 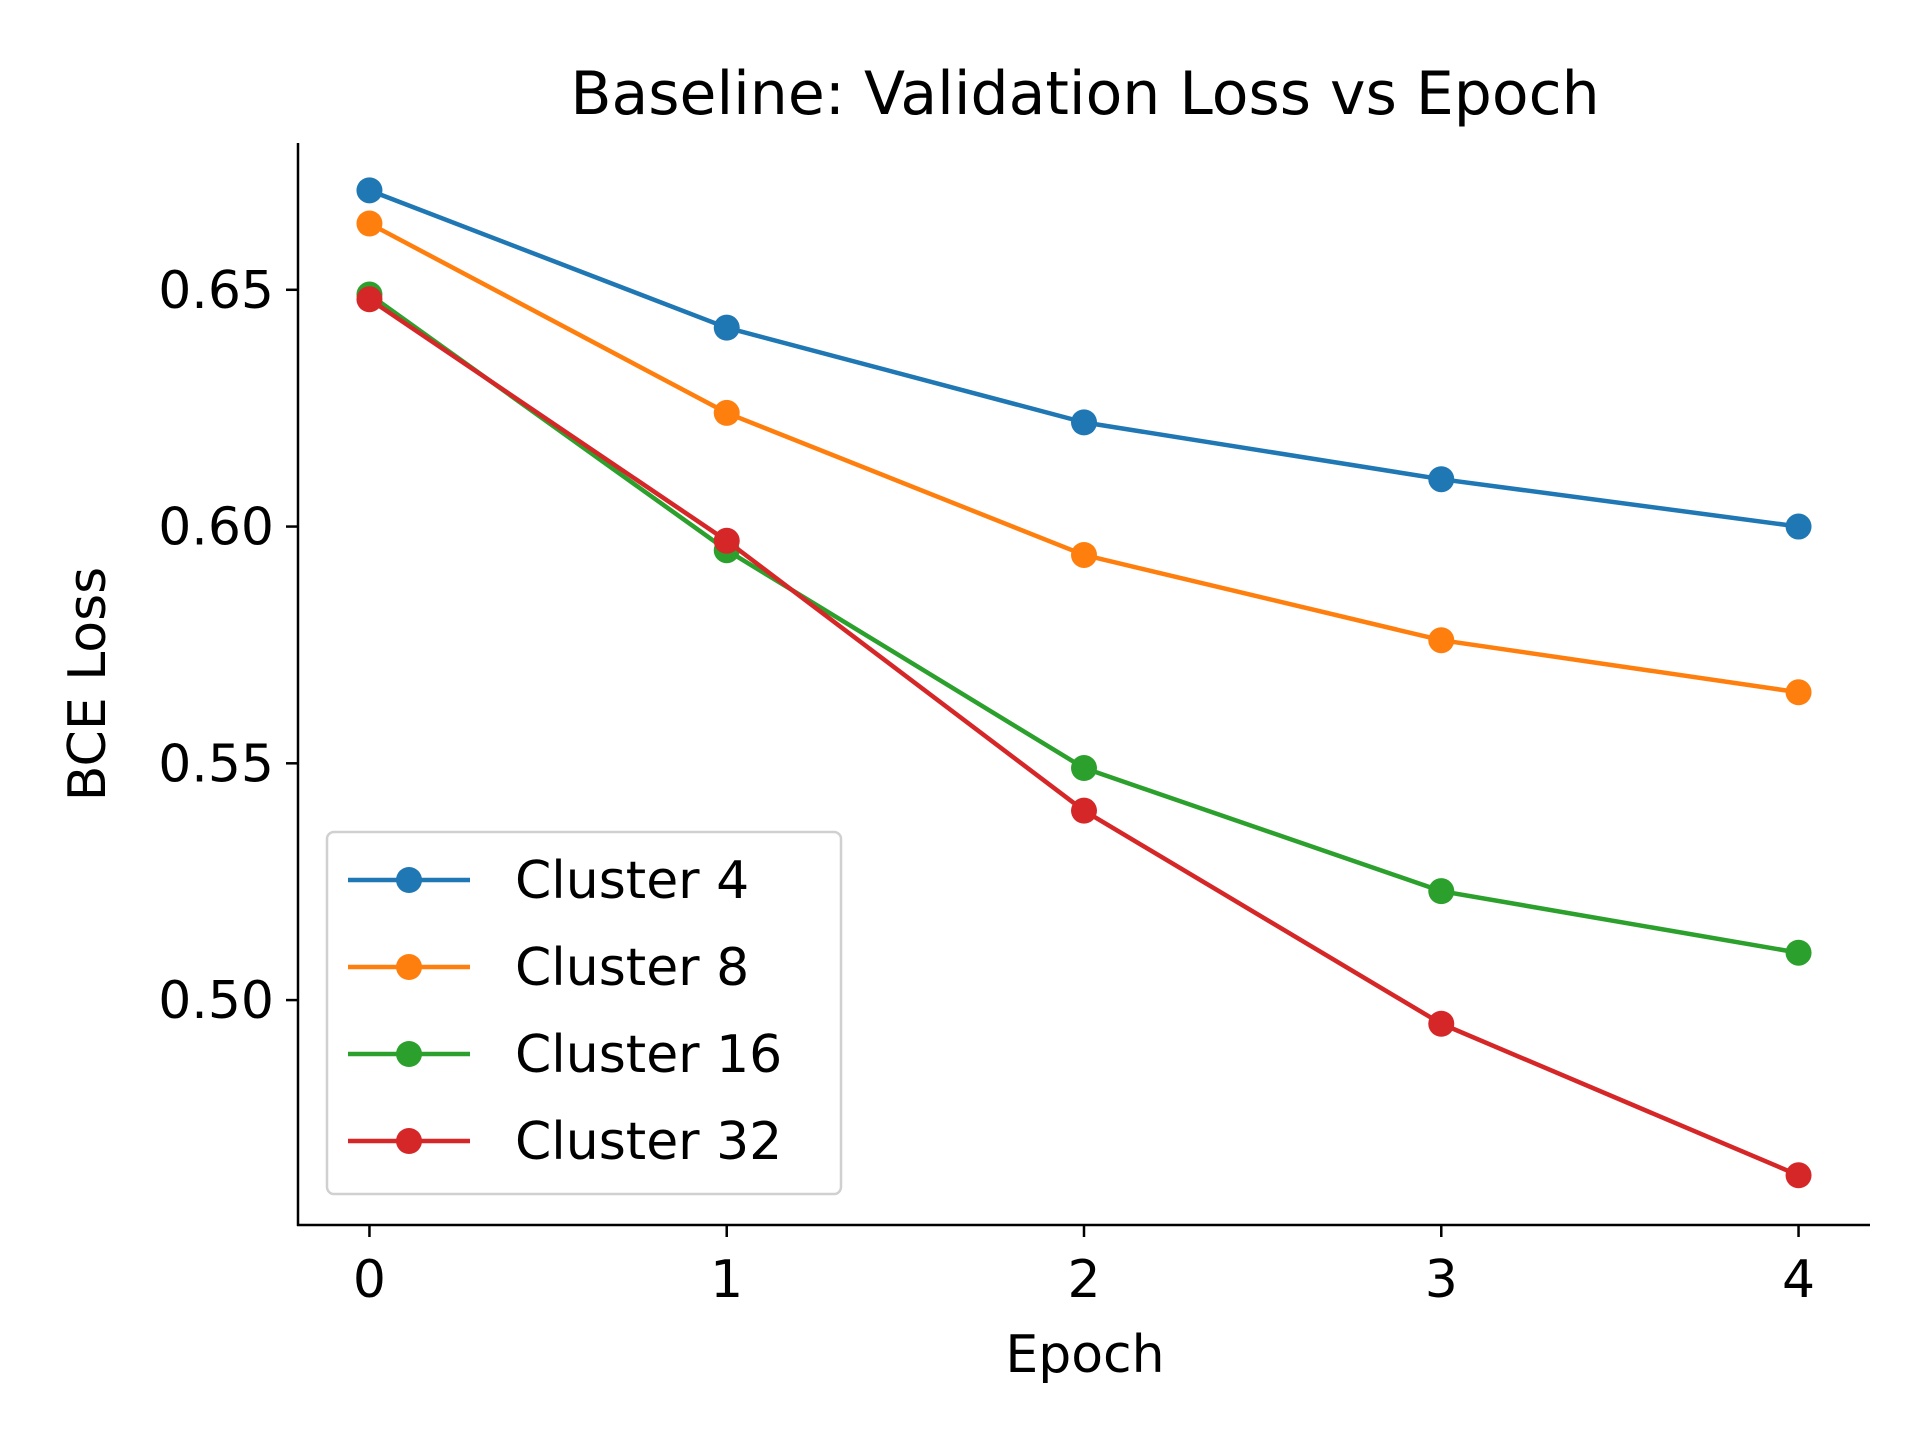 I want to click on y-tick-label: 0.60, so click(x=216, y=528).